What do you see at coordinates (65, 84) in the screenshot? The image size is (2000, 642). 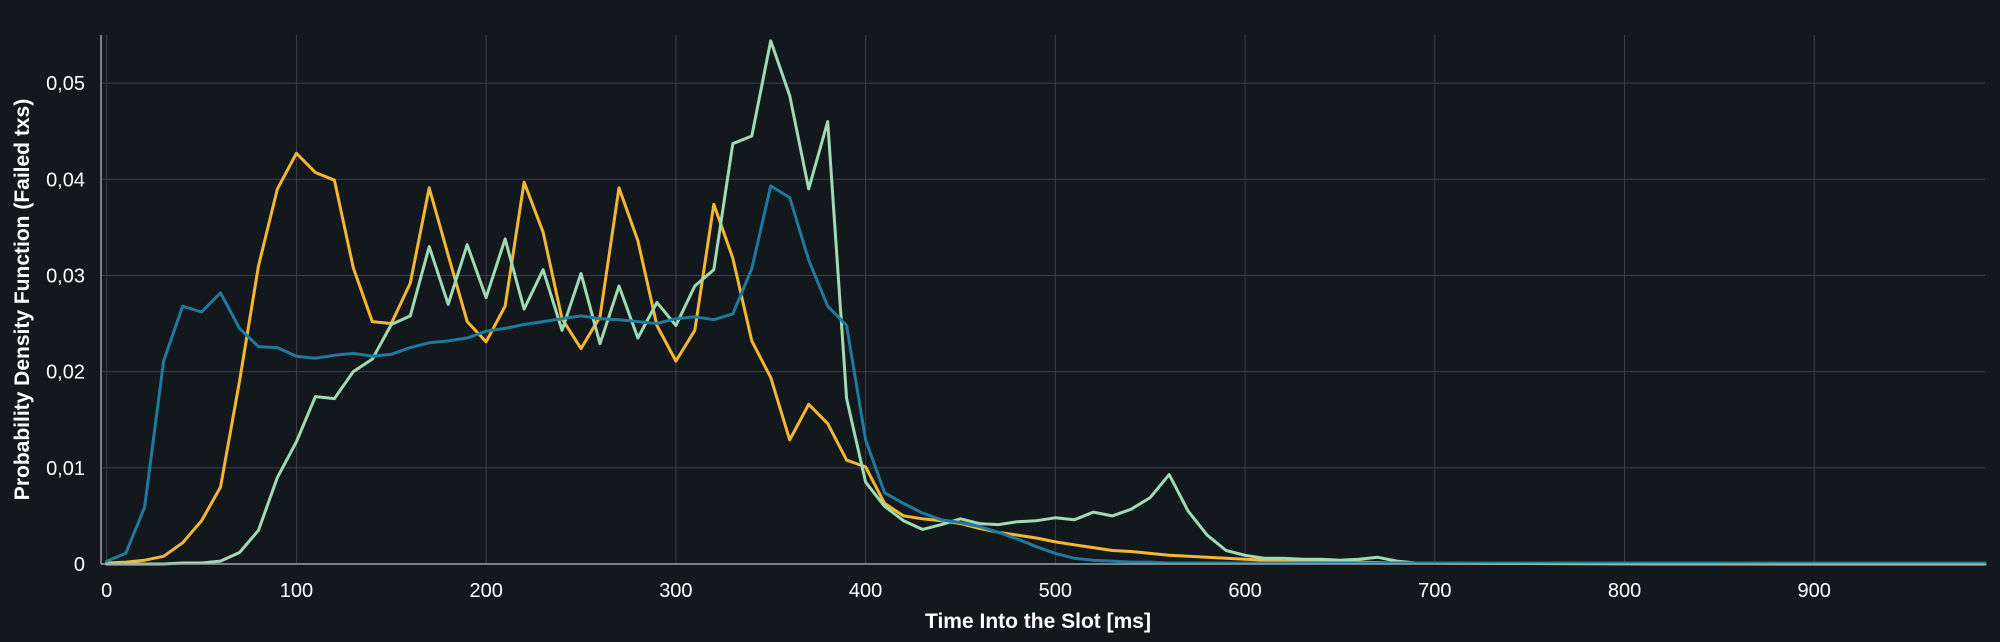 I see `y-tick-label: 0,05` at bounding box center [65, 84].